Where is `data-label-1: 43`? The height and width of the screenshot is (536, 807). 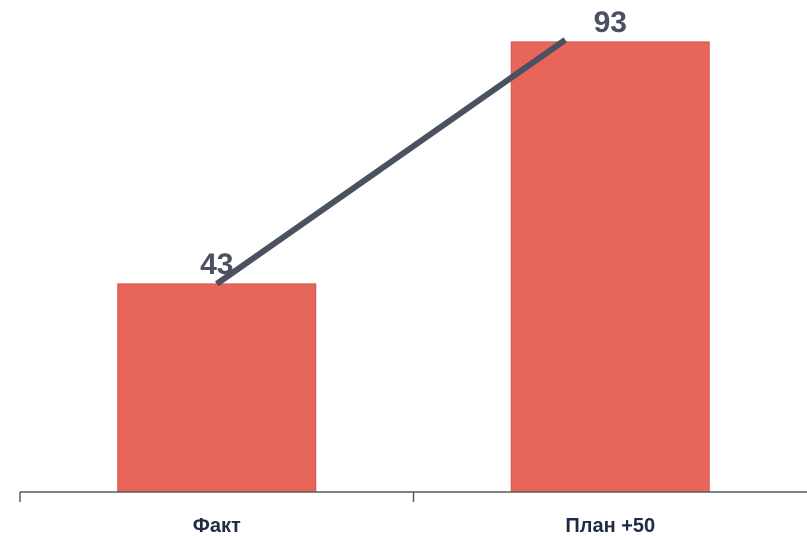
data-label-1: 43 is located at coordinates (216, 264).